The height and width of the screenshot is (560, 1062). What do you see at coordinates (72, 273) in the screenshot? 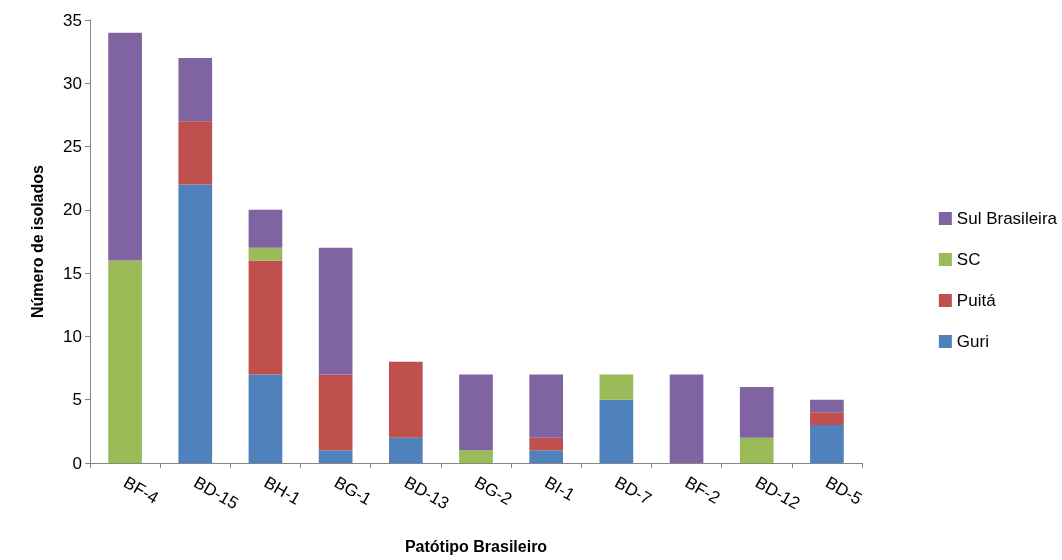
I see `y-tick-label: 15` at bounding box center [72, 273].